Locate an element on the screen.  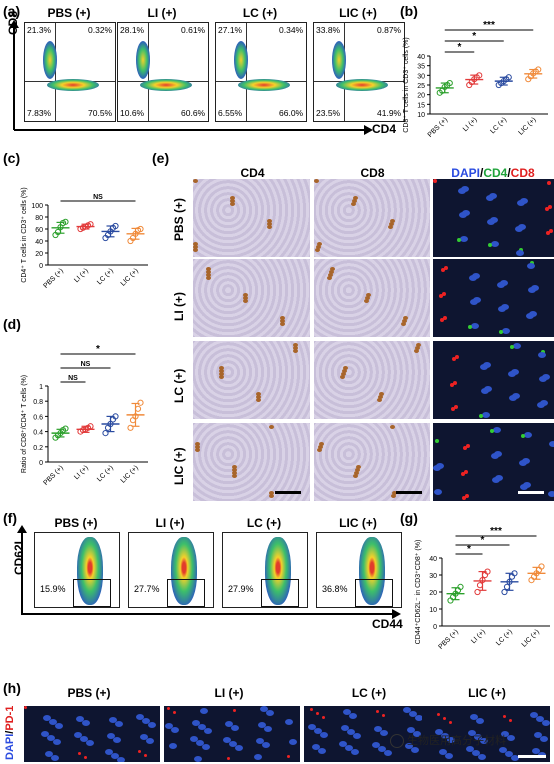
quadrant-lr-value: 70.5% is located at coordinates (100, 113).